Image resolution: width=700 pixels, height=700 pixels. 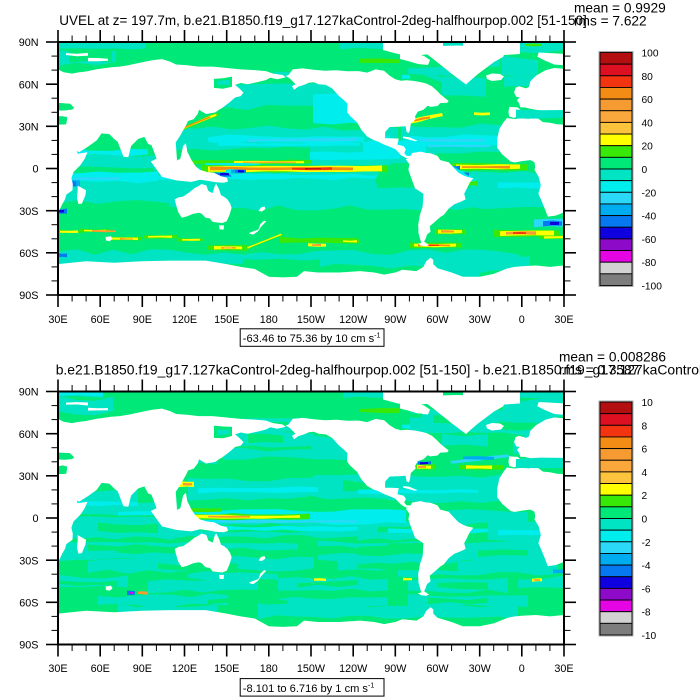 I want to click on svg-text: mean = 0.9929, so click(x=620, y=8).